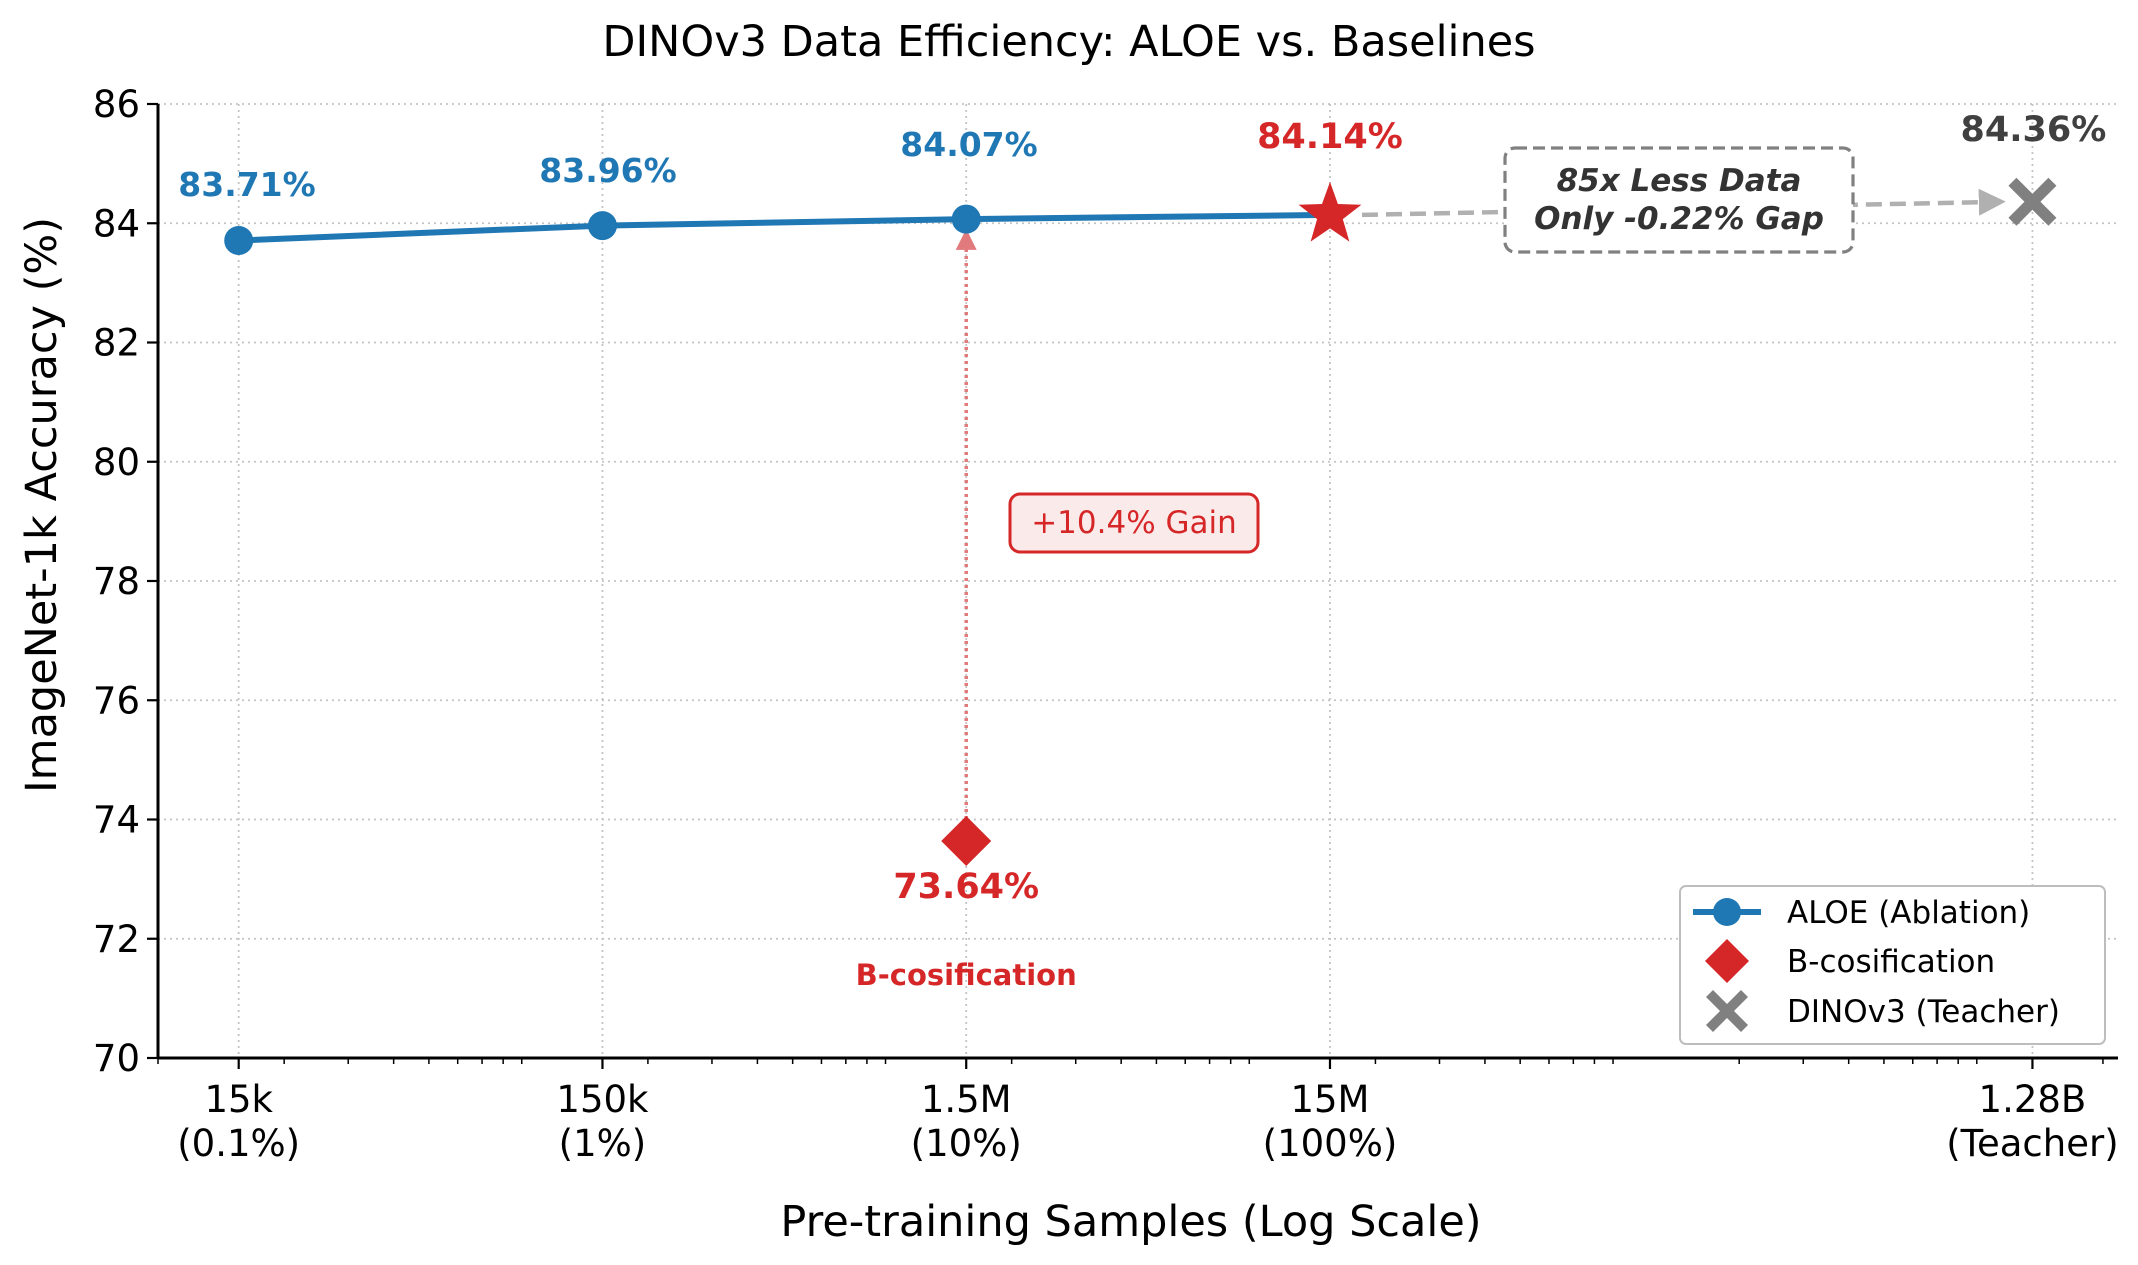 Image resolution: width=2138 pixels, height=1265 pixels. I want to click on gain-label: +10.4% Gain, so click(1134, 523).